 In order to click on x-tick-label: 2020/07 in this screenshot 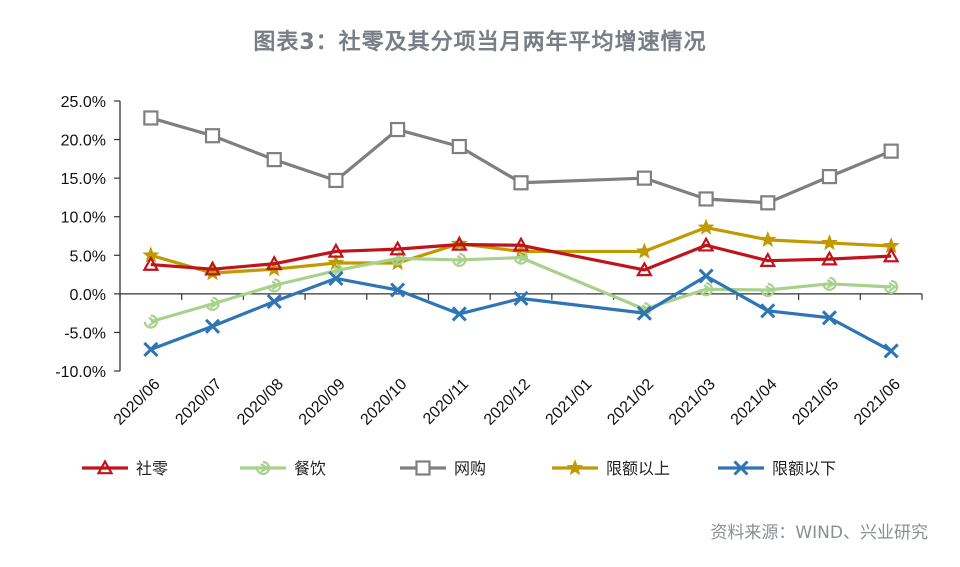, I will do `click(198, 402)`.